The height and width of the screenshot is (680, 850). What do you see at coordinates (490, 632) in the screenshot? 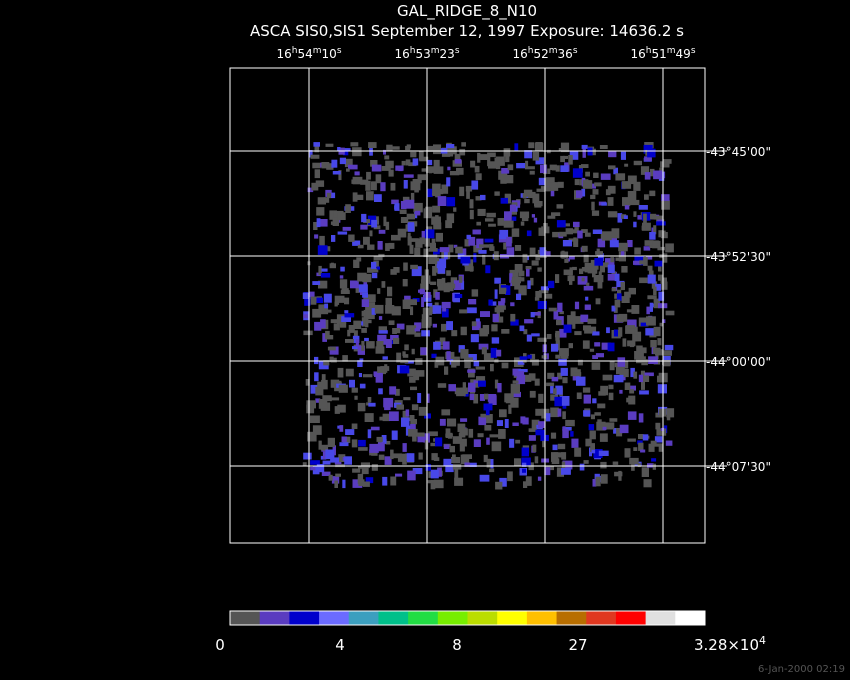
I see `colorbar: 0 4 8 27 3.28×104` at bounding box center [490, 632].